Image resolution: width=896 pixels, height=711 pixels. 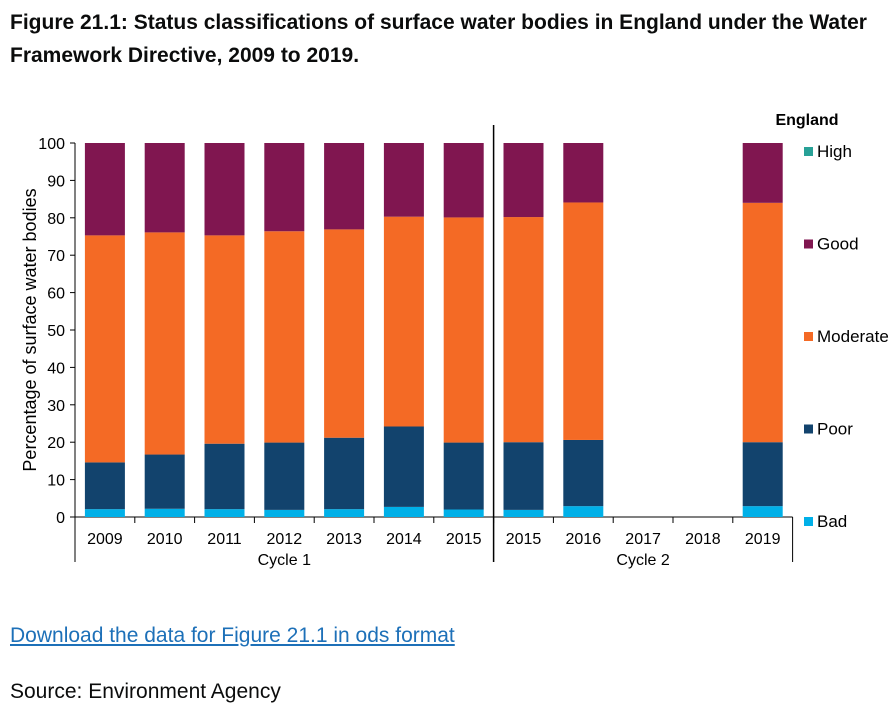 I want to click on x-tick-label: 2016, so click(x=584, y=539).